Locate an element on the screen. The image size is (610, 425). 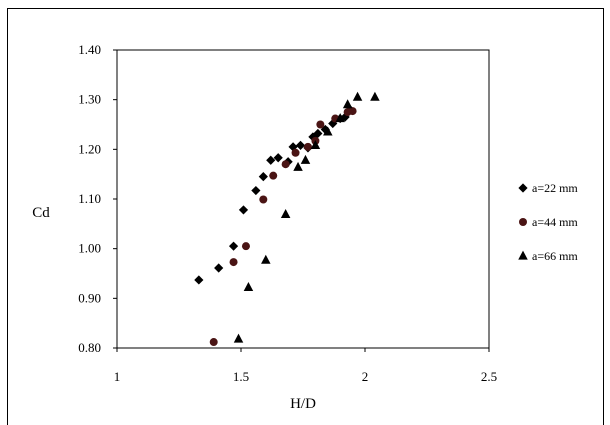
y-tick-label: 0.80 is located at coordinates (89, 347).